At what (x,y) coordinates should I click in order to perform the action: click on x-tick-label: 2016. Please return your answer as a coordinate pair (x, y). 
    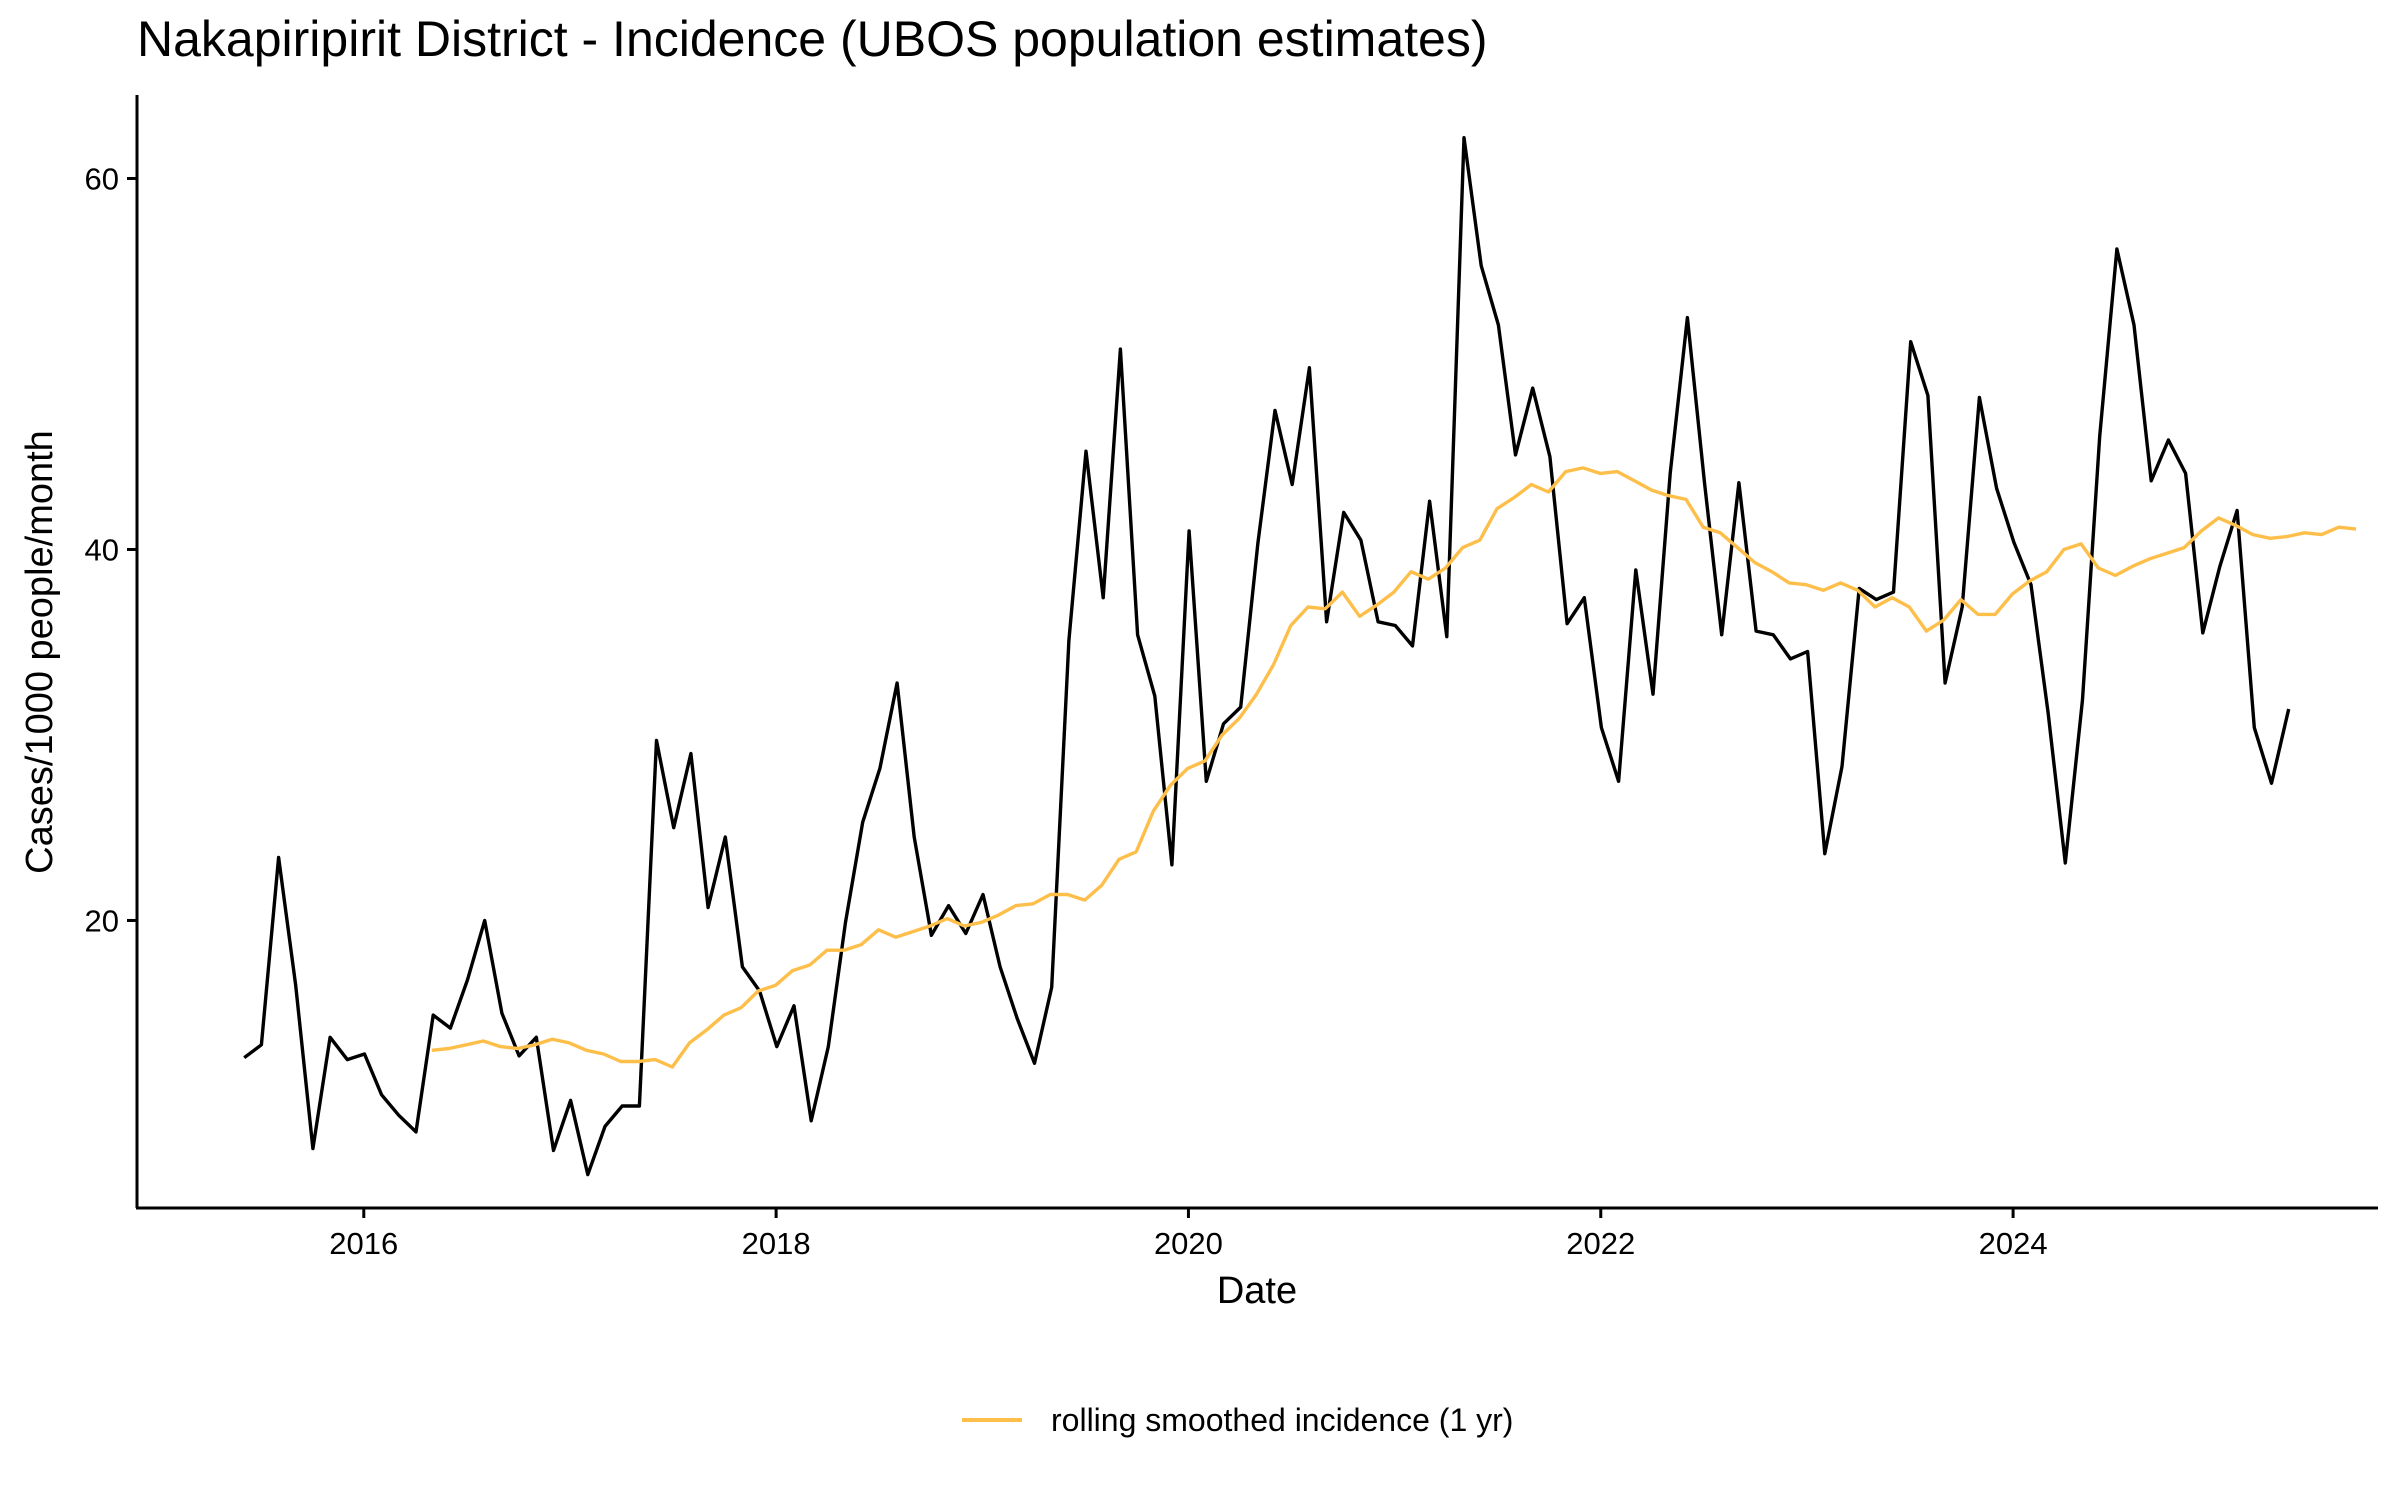
    Looking at the image, I should click on (363, 1243).